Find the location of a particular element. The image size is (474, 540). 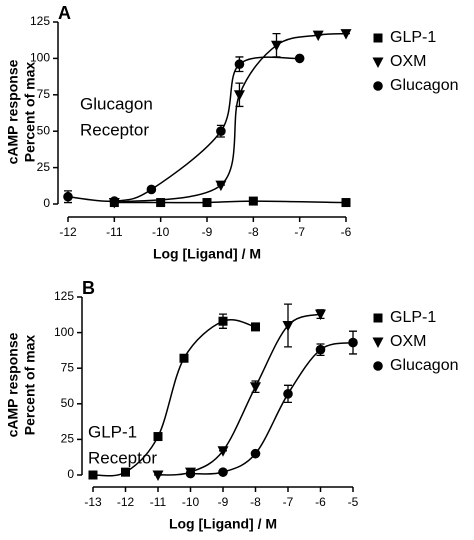

x-tick-label: -5 is located at coordinates (353, 502).